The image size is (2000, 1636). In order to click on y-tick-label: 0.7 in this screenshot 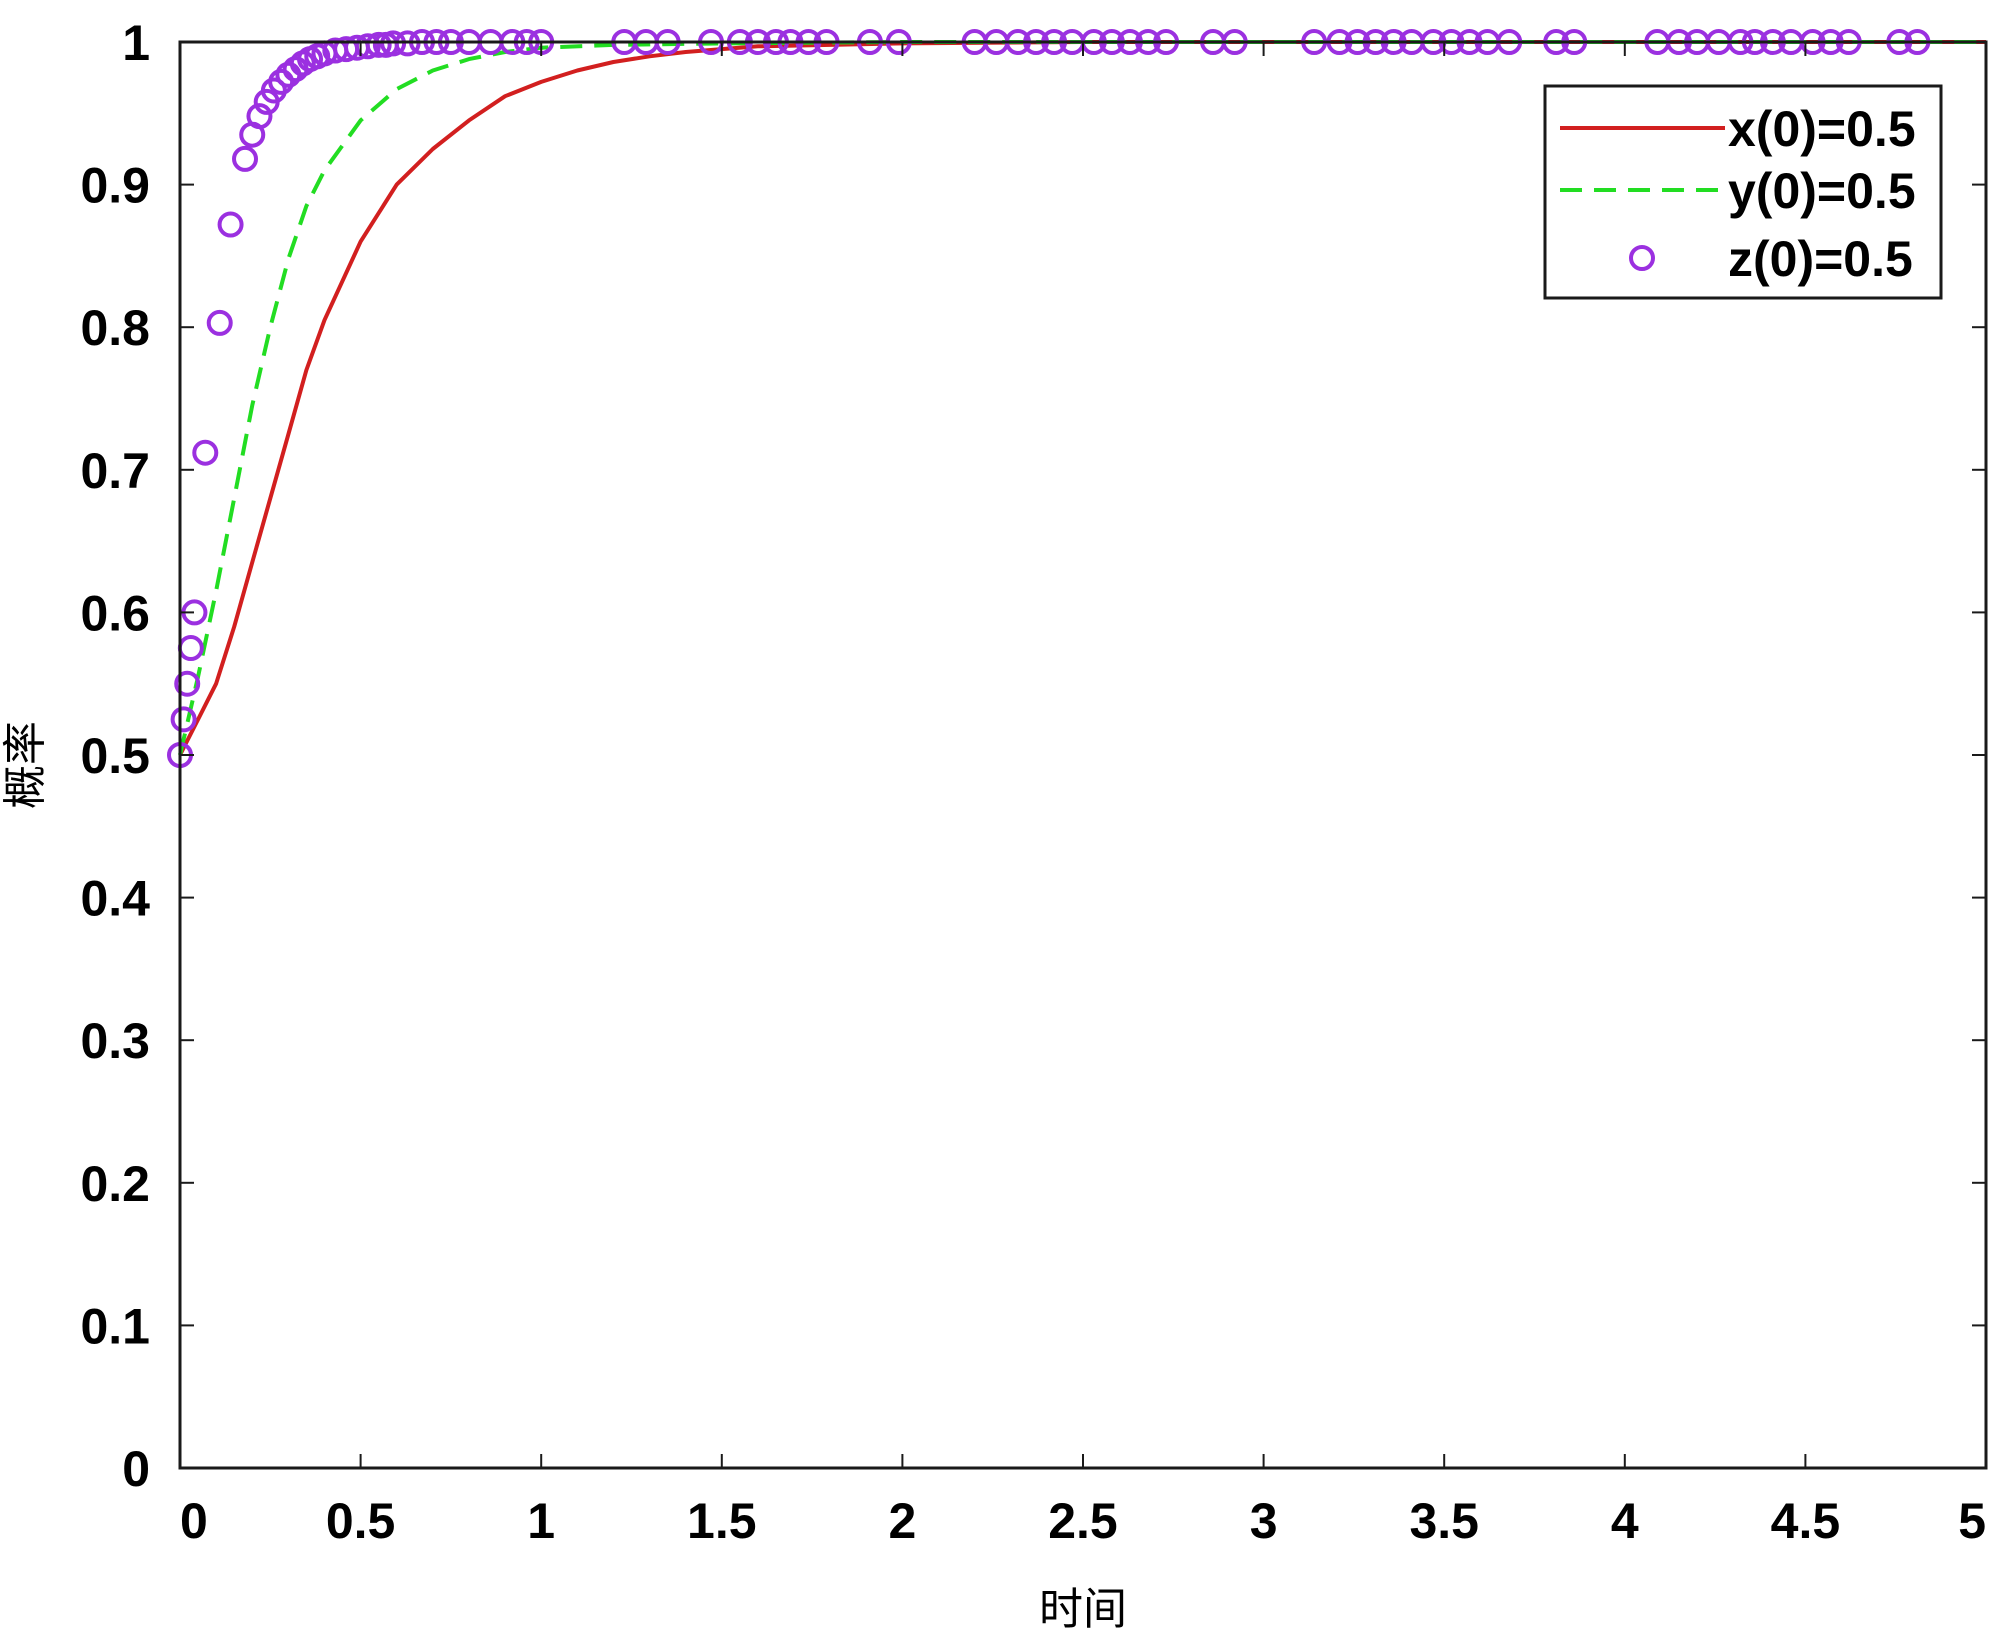, I will do `click(115, 471)`.